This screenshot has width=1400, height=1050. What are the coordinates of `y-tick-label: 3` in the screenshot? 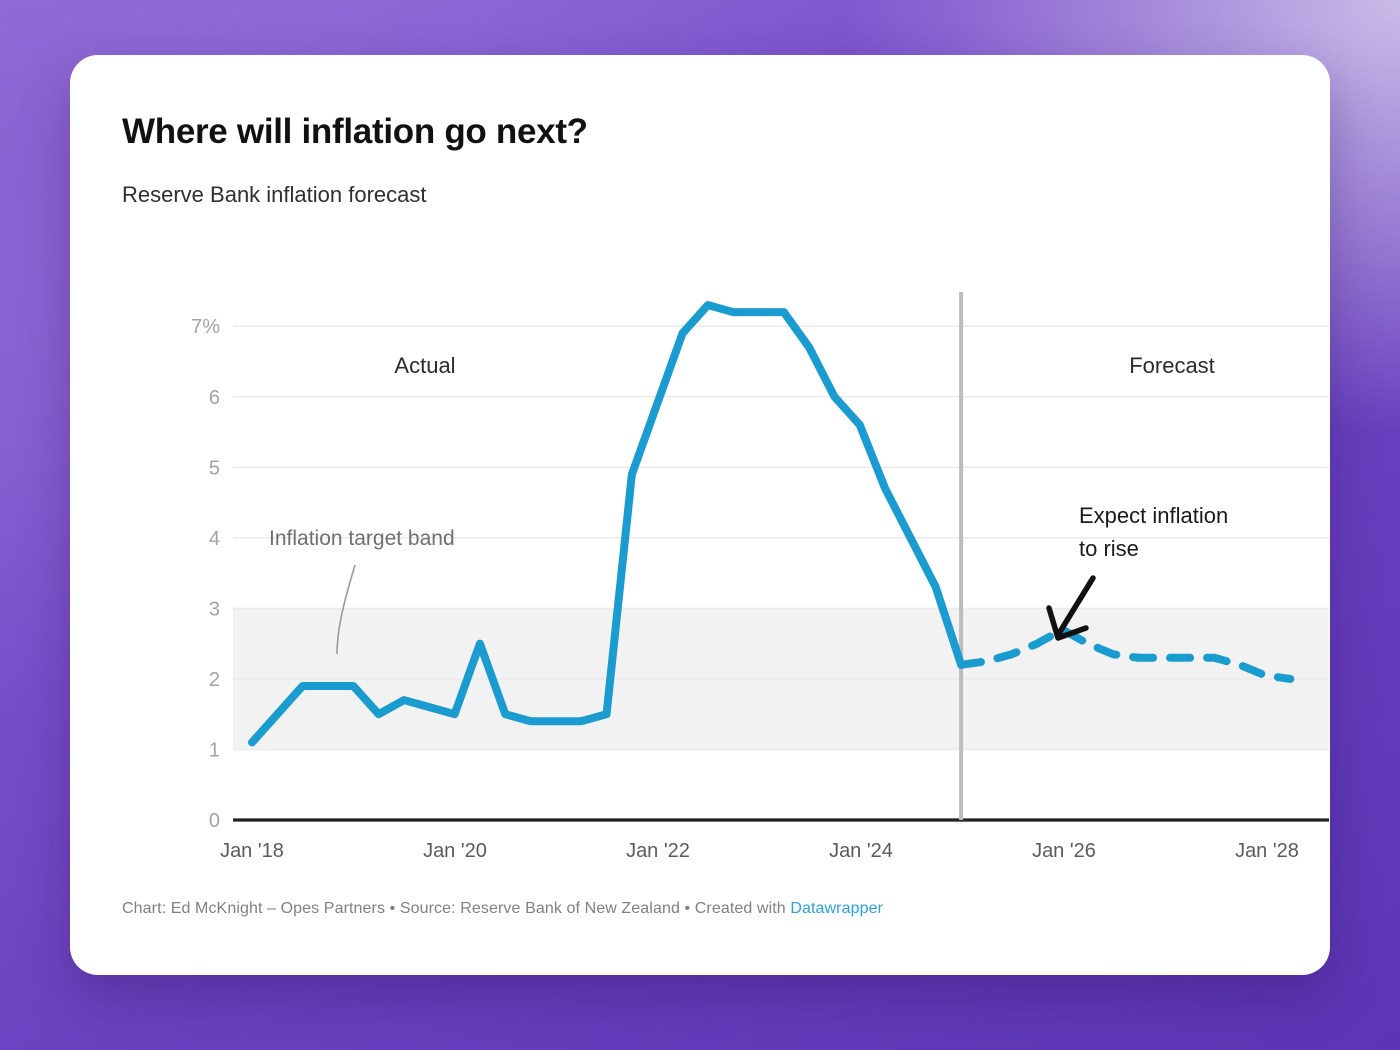 It's located at (214, 609).